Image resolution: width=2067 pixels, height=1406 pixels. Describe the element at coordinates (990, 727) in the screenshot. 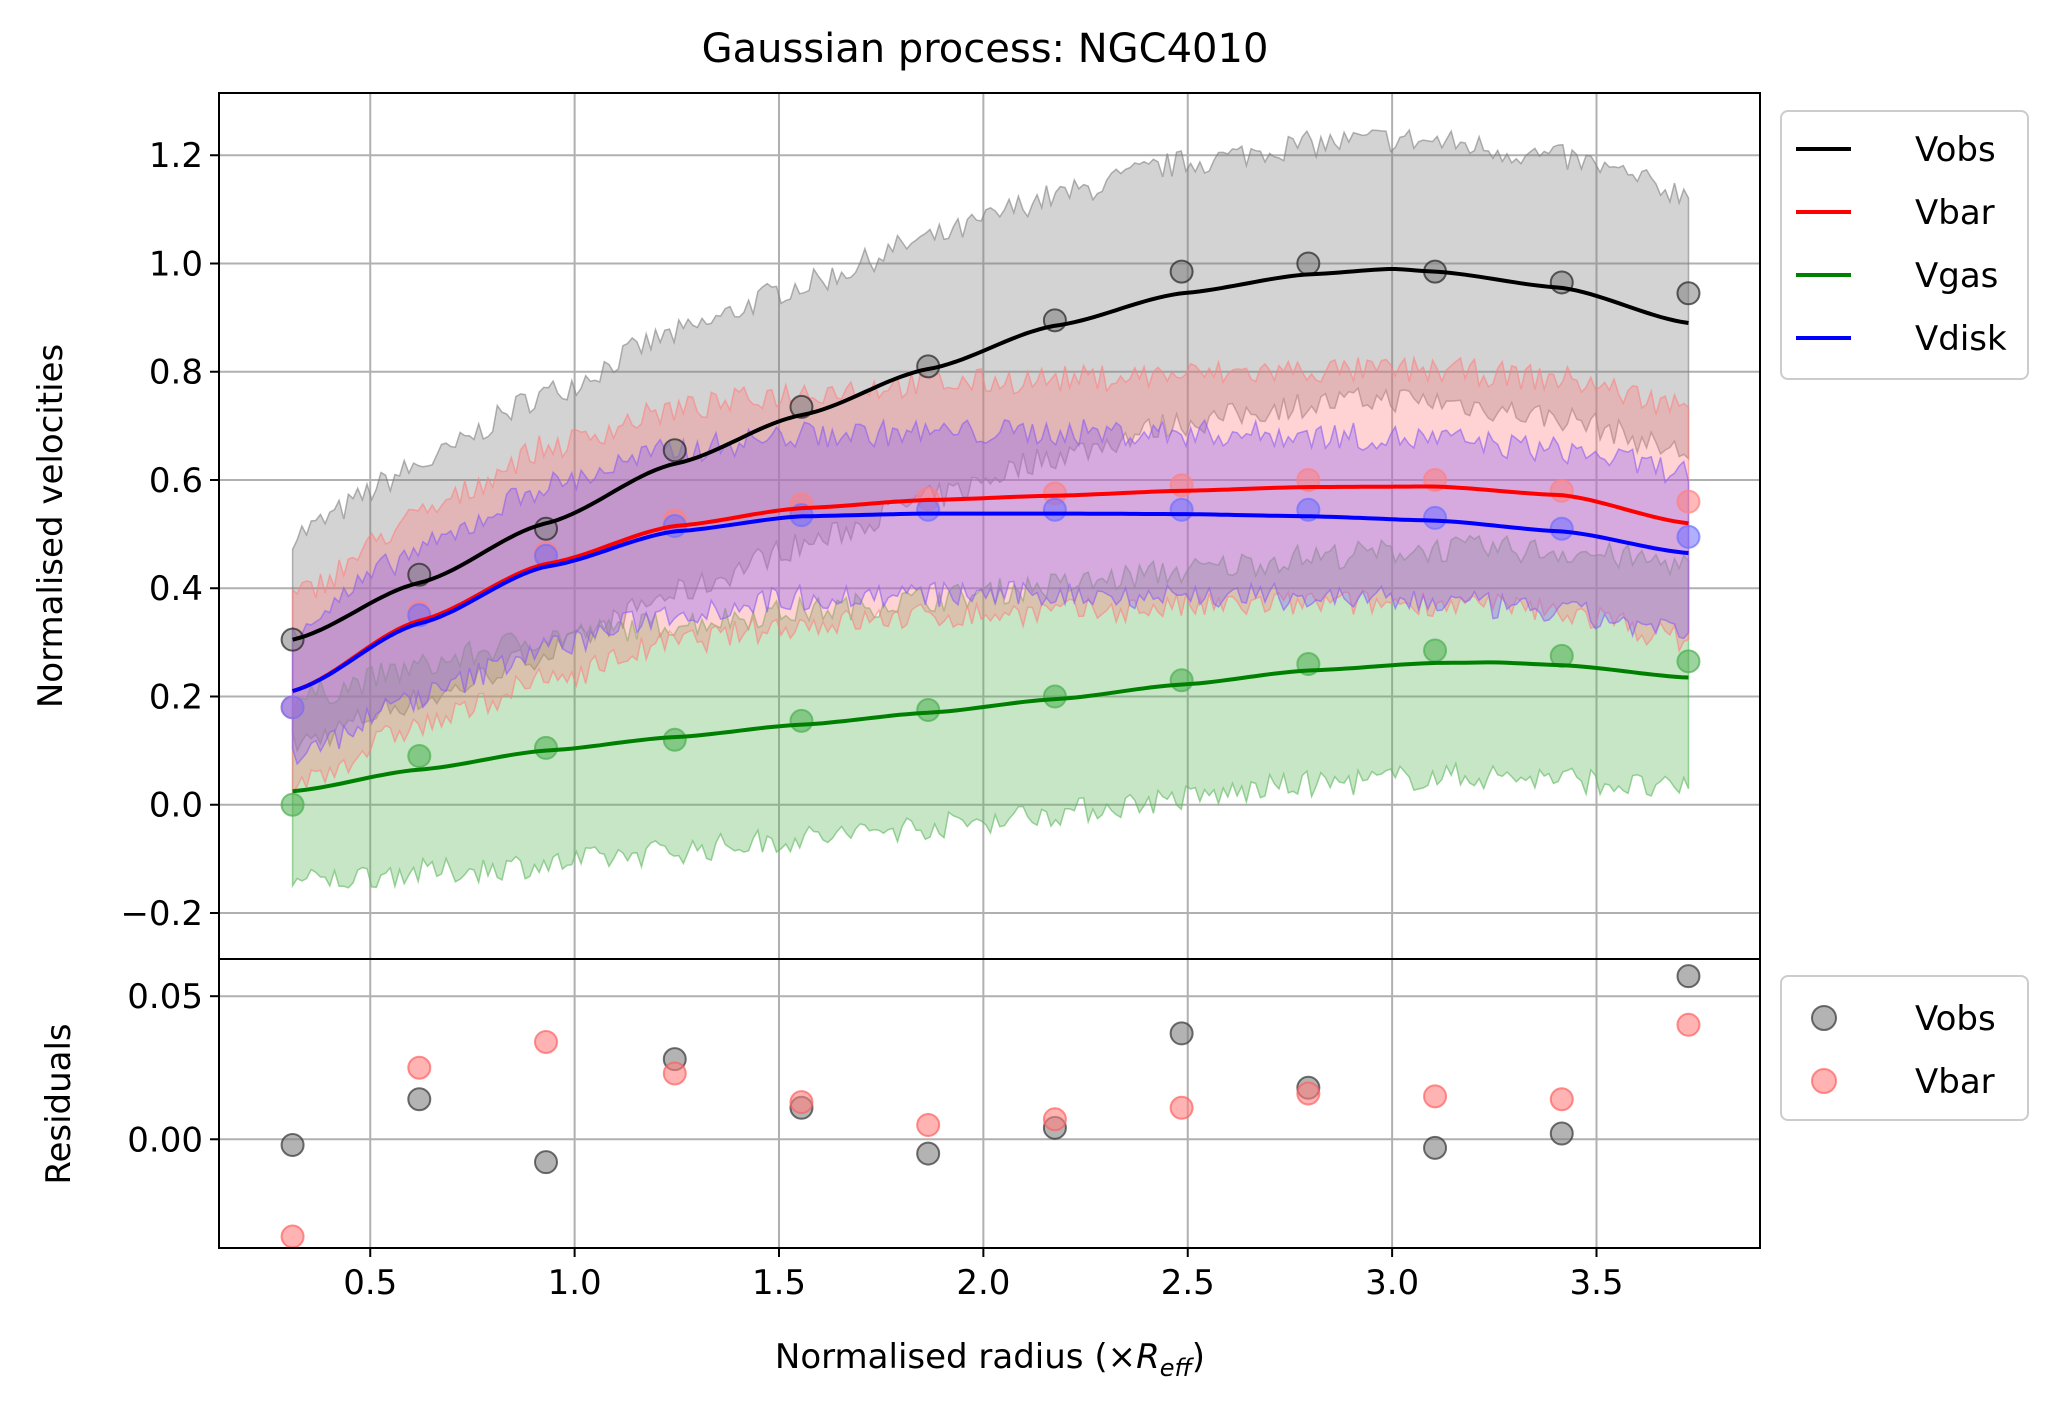

I see `fit-line-vgas` at that location.